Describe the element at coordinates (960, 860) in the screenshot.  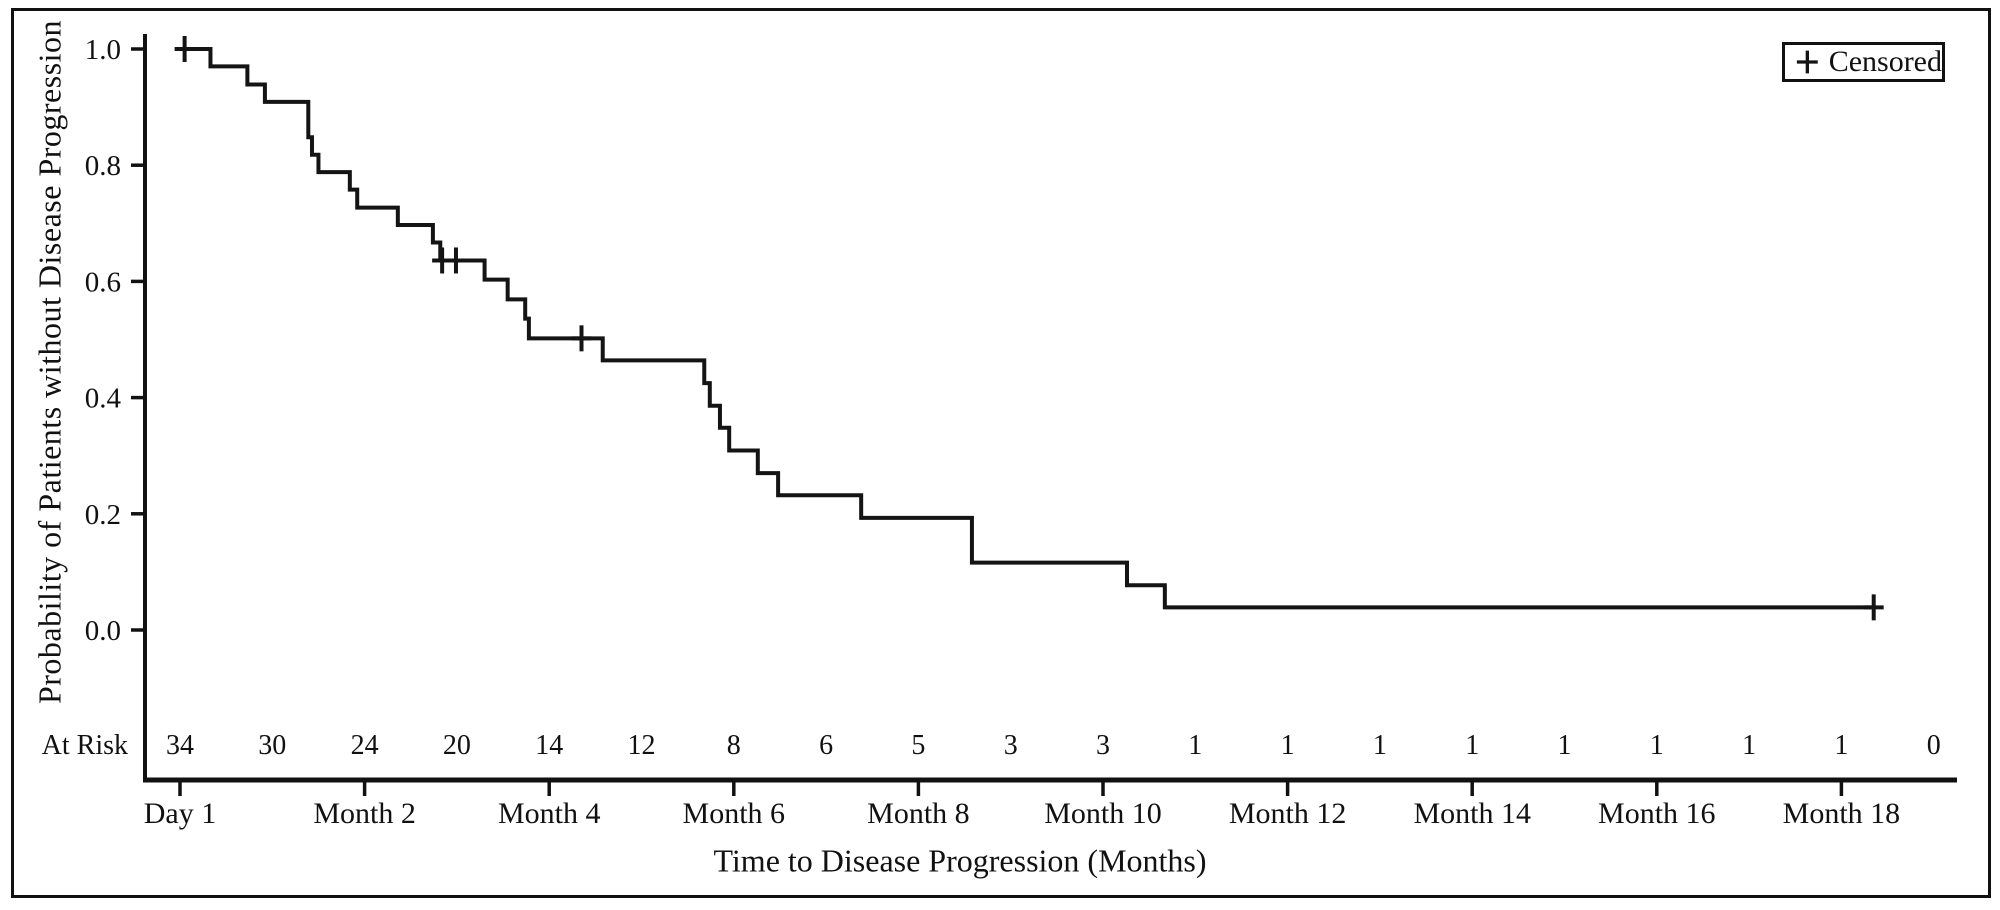
I see `x-axis-title: Time to Disease Progression (Months)` at that location.